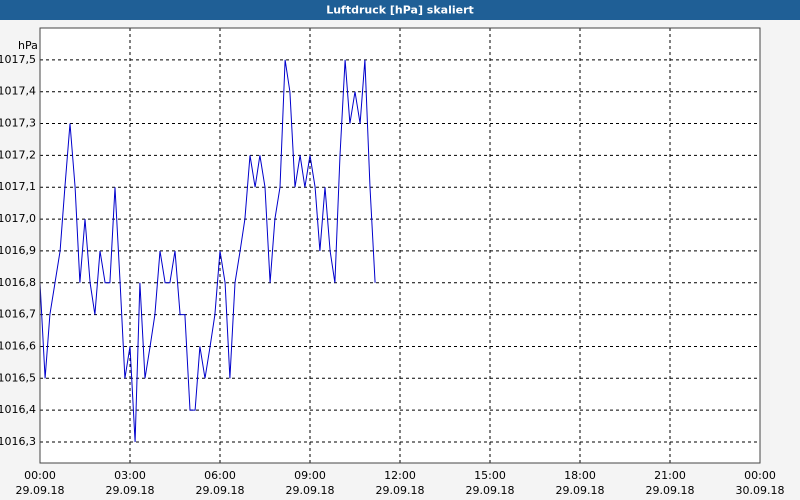  Describe the element at coordinates (18, 154) in the screenshot. I see `y-tick-label: 1017,2` at that location.